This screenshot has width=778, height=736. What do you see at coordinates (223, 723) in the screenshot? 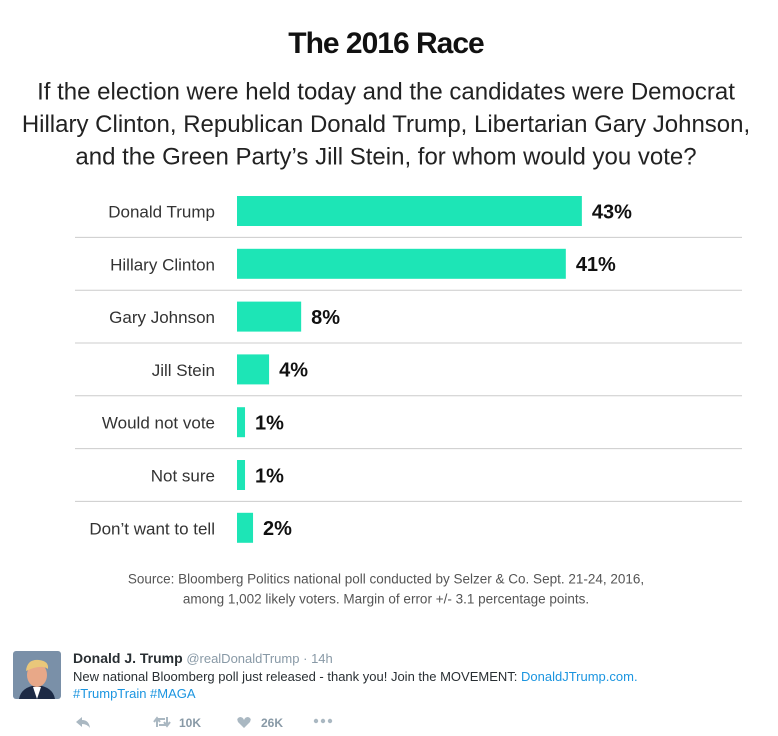
I see `tweet-actions: 10K 26K` at bounding box center [223, 723].